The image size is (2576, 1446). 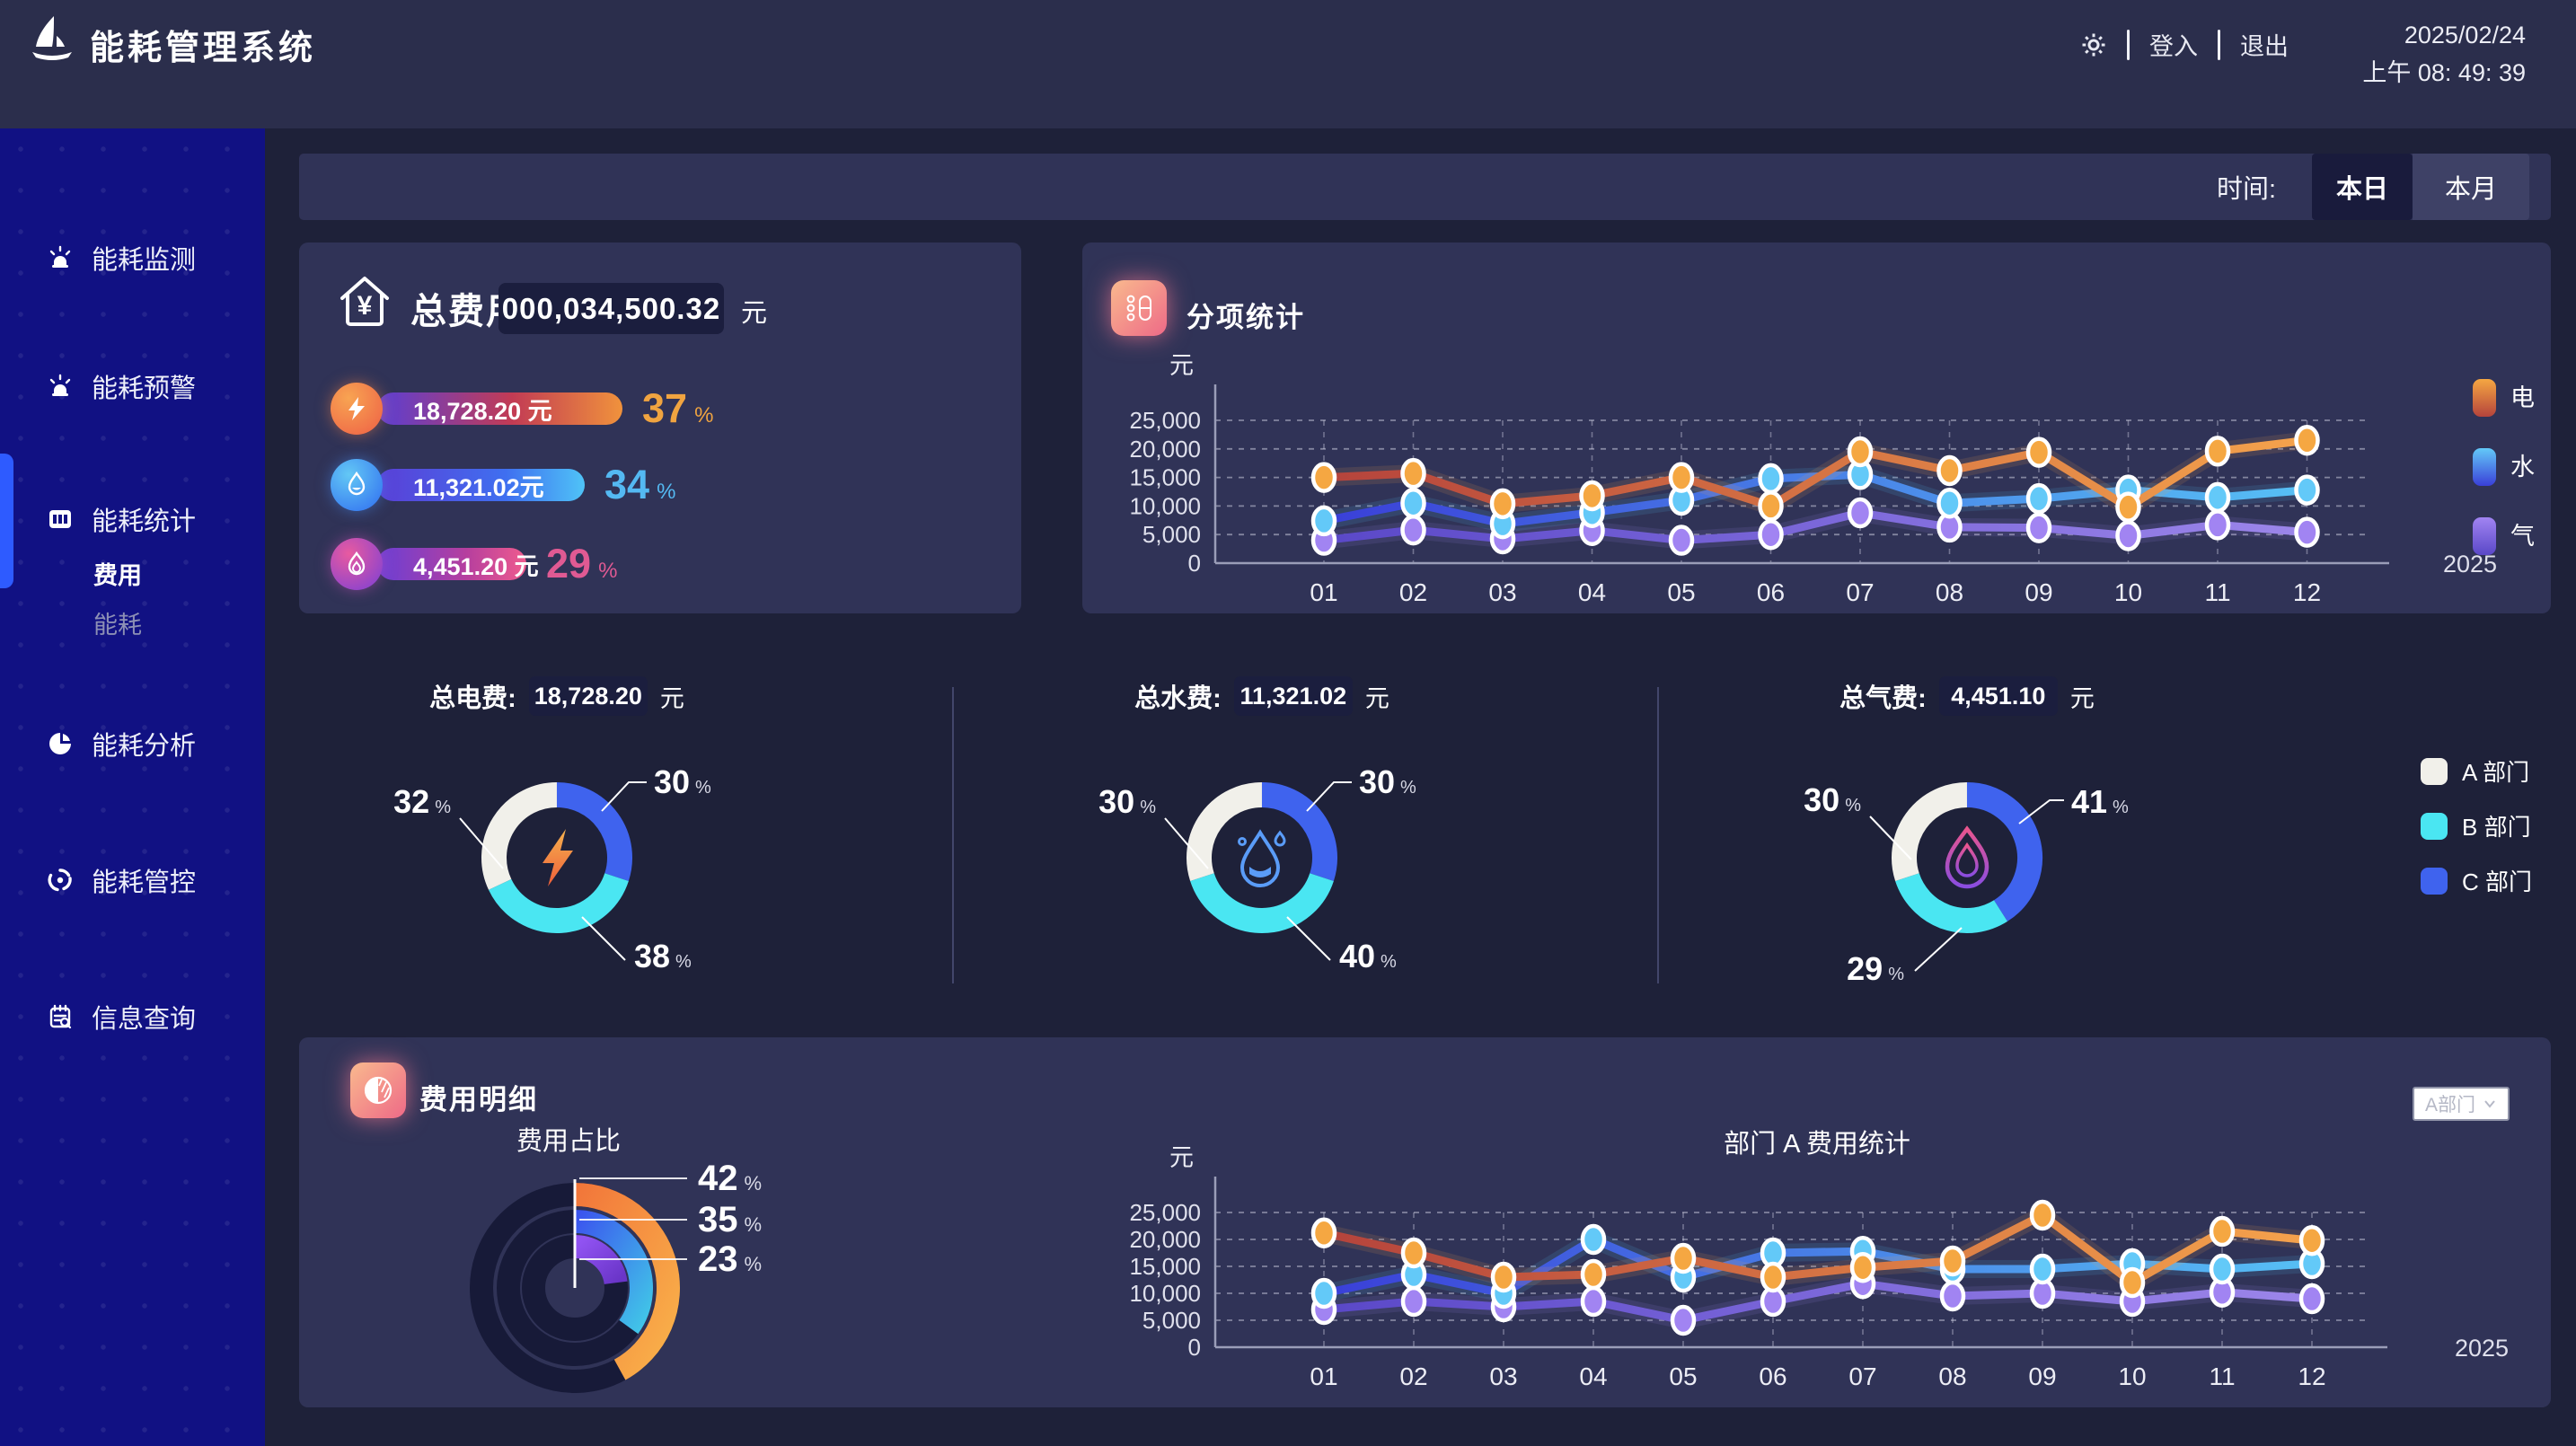 What do you see at coordinates (2444, 54) in the screenshot?
I see `datetime-display: 2025/02/24 上午 08: 49: 39` at bounding box center [2444, 54].